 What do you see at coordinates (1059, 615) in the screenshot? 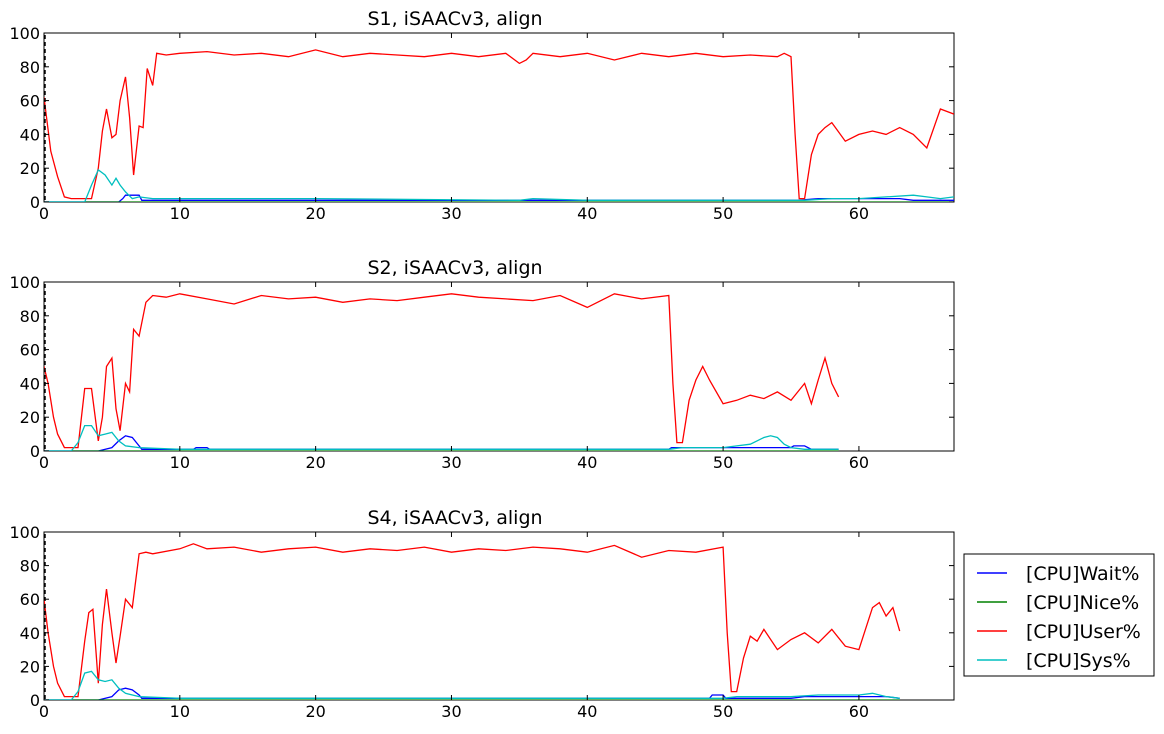
I see `legend: [CPU]Wait% [CPU]Nice% [CPU]User% [CPU]Sys%` at bounding box center [1059, 615].